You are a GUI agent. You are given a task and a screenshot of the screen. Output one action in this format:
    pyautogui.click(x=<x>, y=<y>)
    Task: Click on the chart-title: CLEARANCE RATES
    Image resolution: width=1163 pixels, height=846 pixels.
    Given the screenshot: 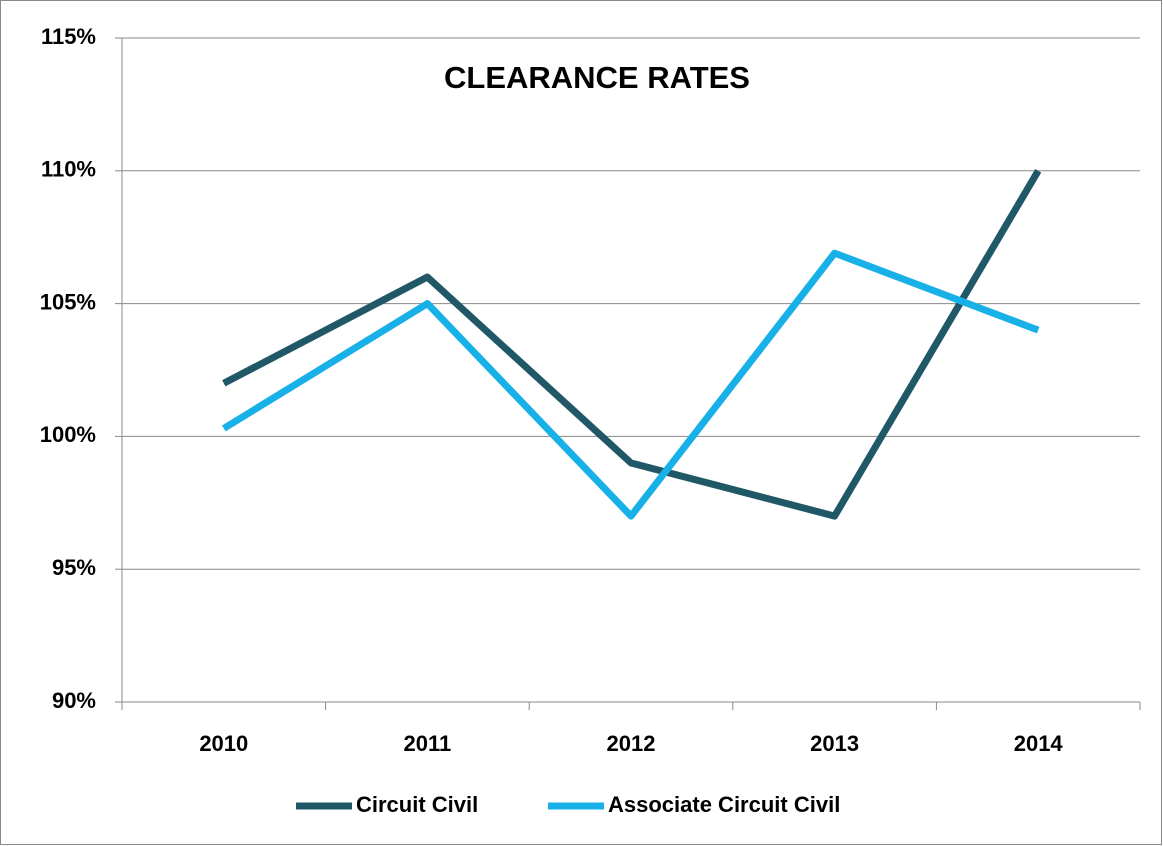 What is the action you would take?
    pyautogui.click(x=597, y=77)
    